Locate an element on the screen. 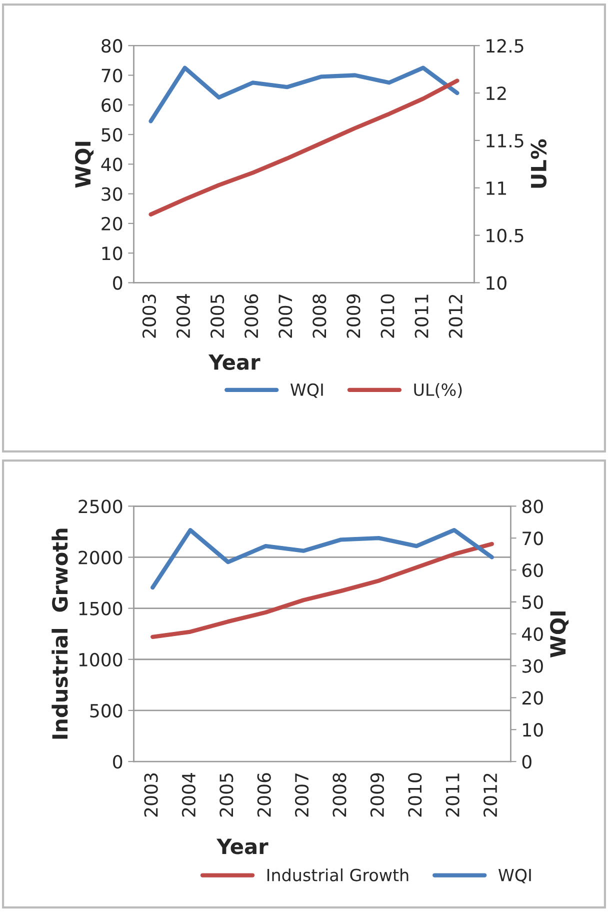 This screenshot has width=608, height=912. y2-tick-label: 11 is located at coordinates (496, 188).